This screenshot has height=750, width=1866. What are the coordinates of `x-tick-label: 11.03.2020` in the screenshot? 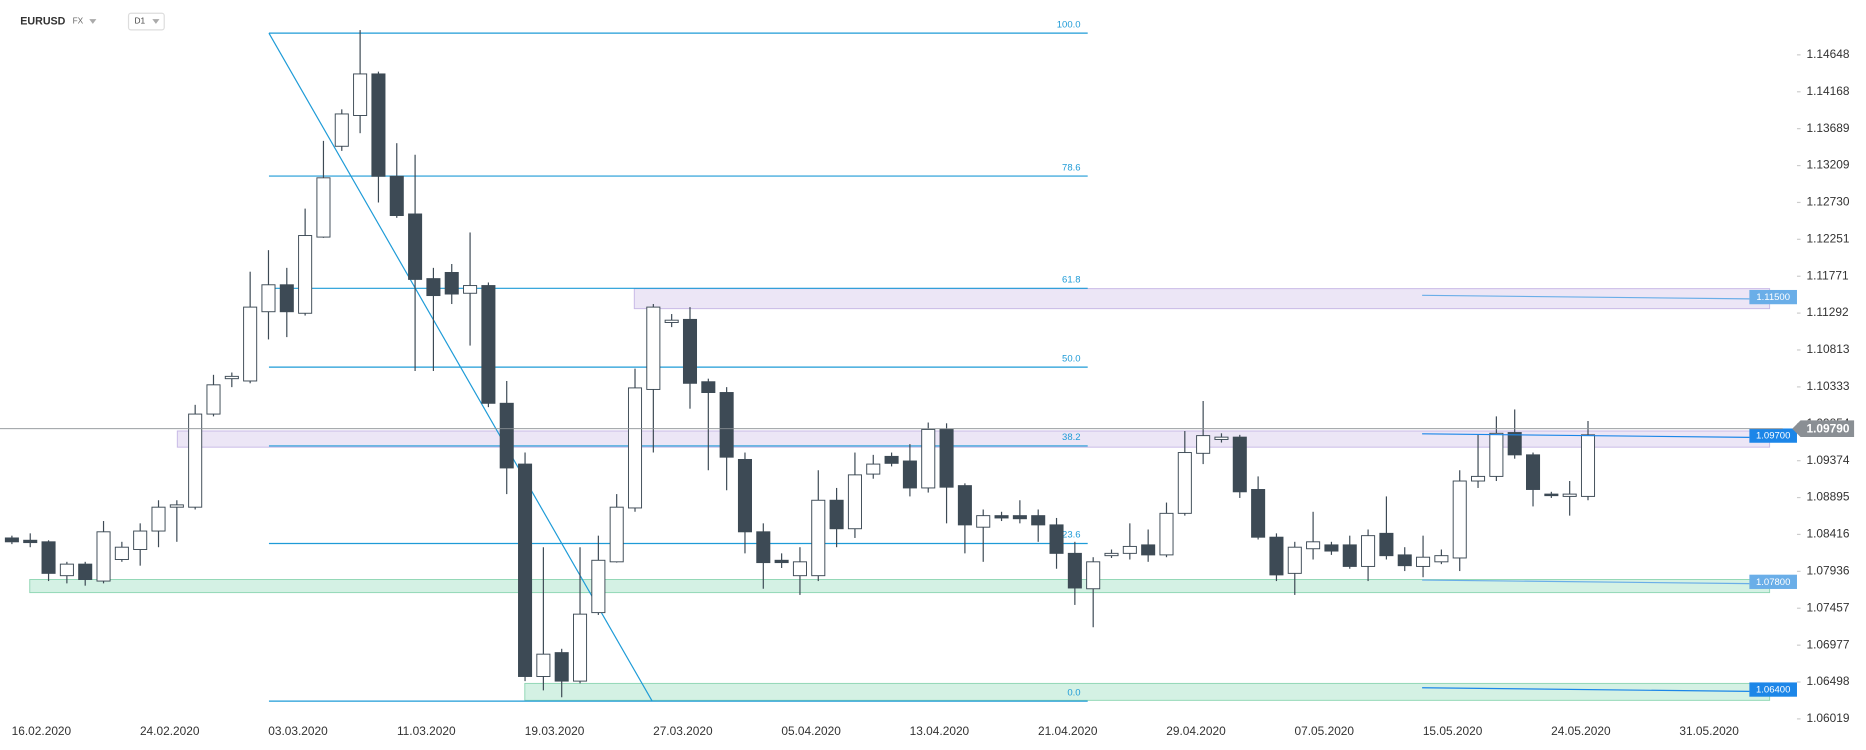 It's located at (426, 731).